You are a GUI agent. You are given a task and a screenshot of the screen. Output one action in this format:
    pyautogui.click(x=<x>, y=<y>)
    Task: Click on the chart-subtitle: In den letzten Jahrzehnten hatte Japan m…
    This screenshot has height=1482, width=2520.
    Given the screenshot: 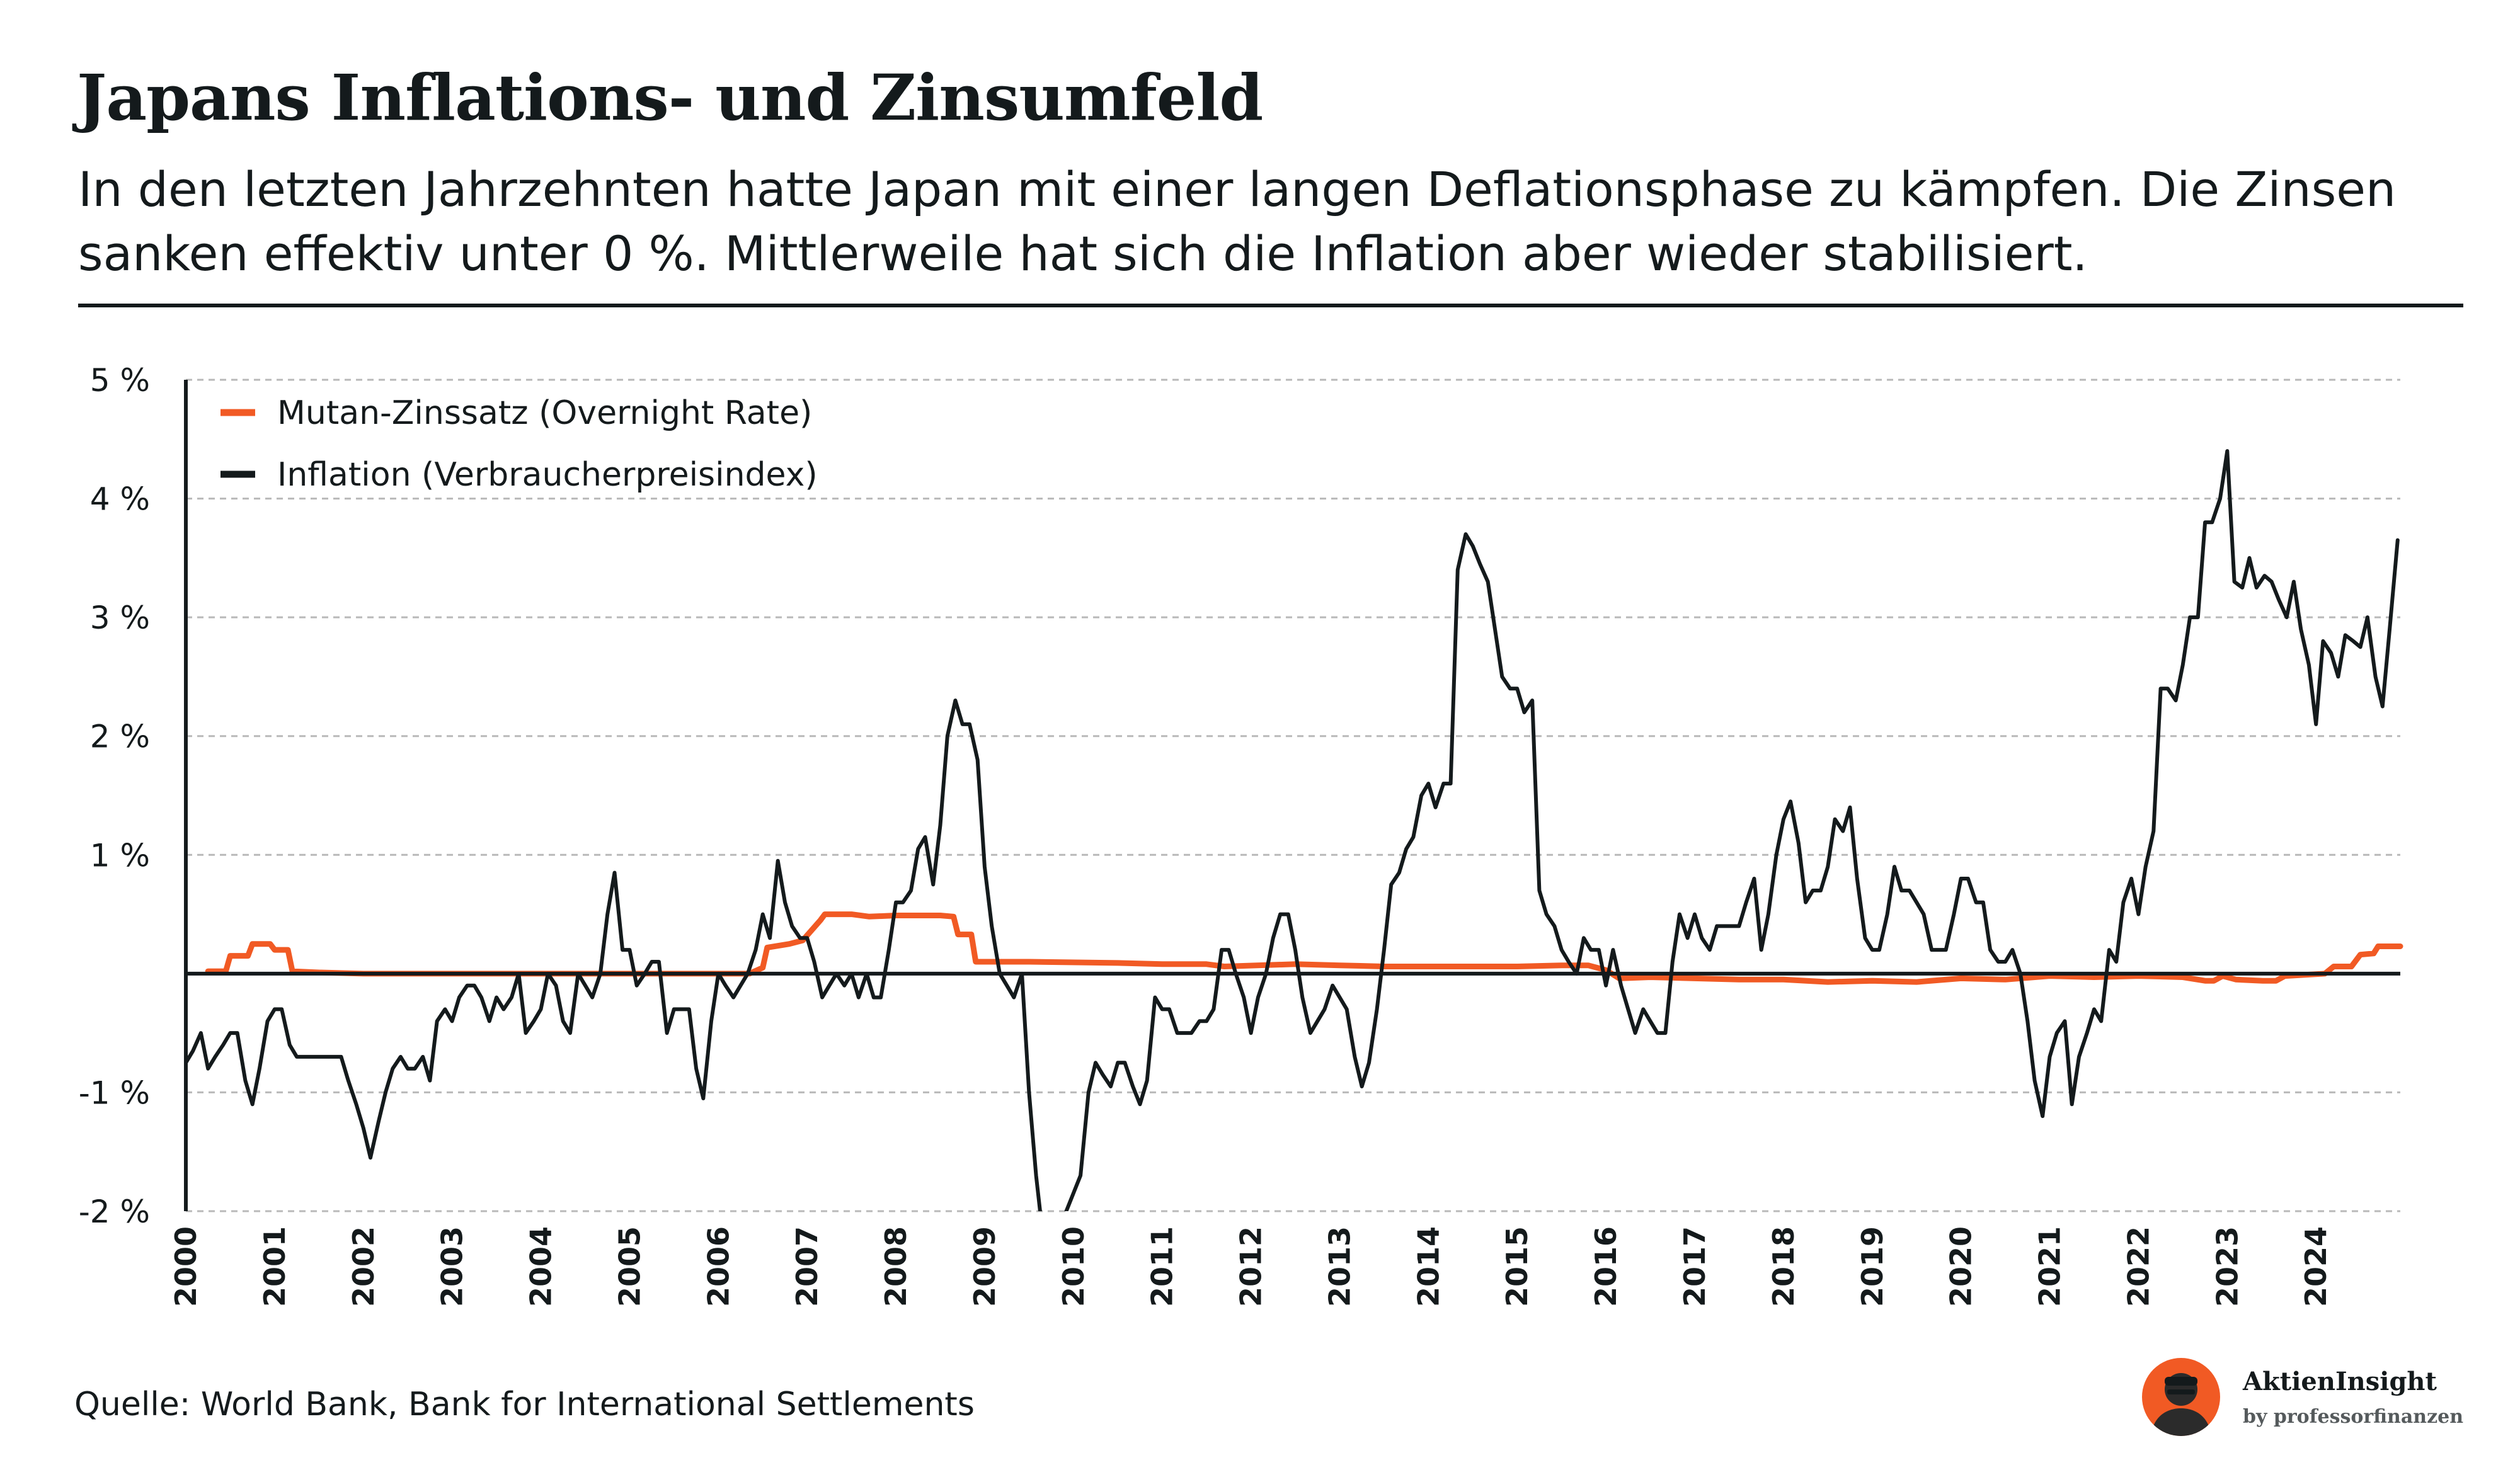 What is the action you would take?
    pyautogui.click(x=1237, y=221)
    